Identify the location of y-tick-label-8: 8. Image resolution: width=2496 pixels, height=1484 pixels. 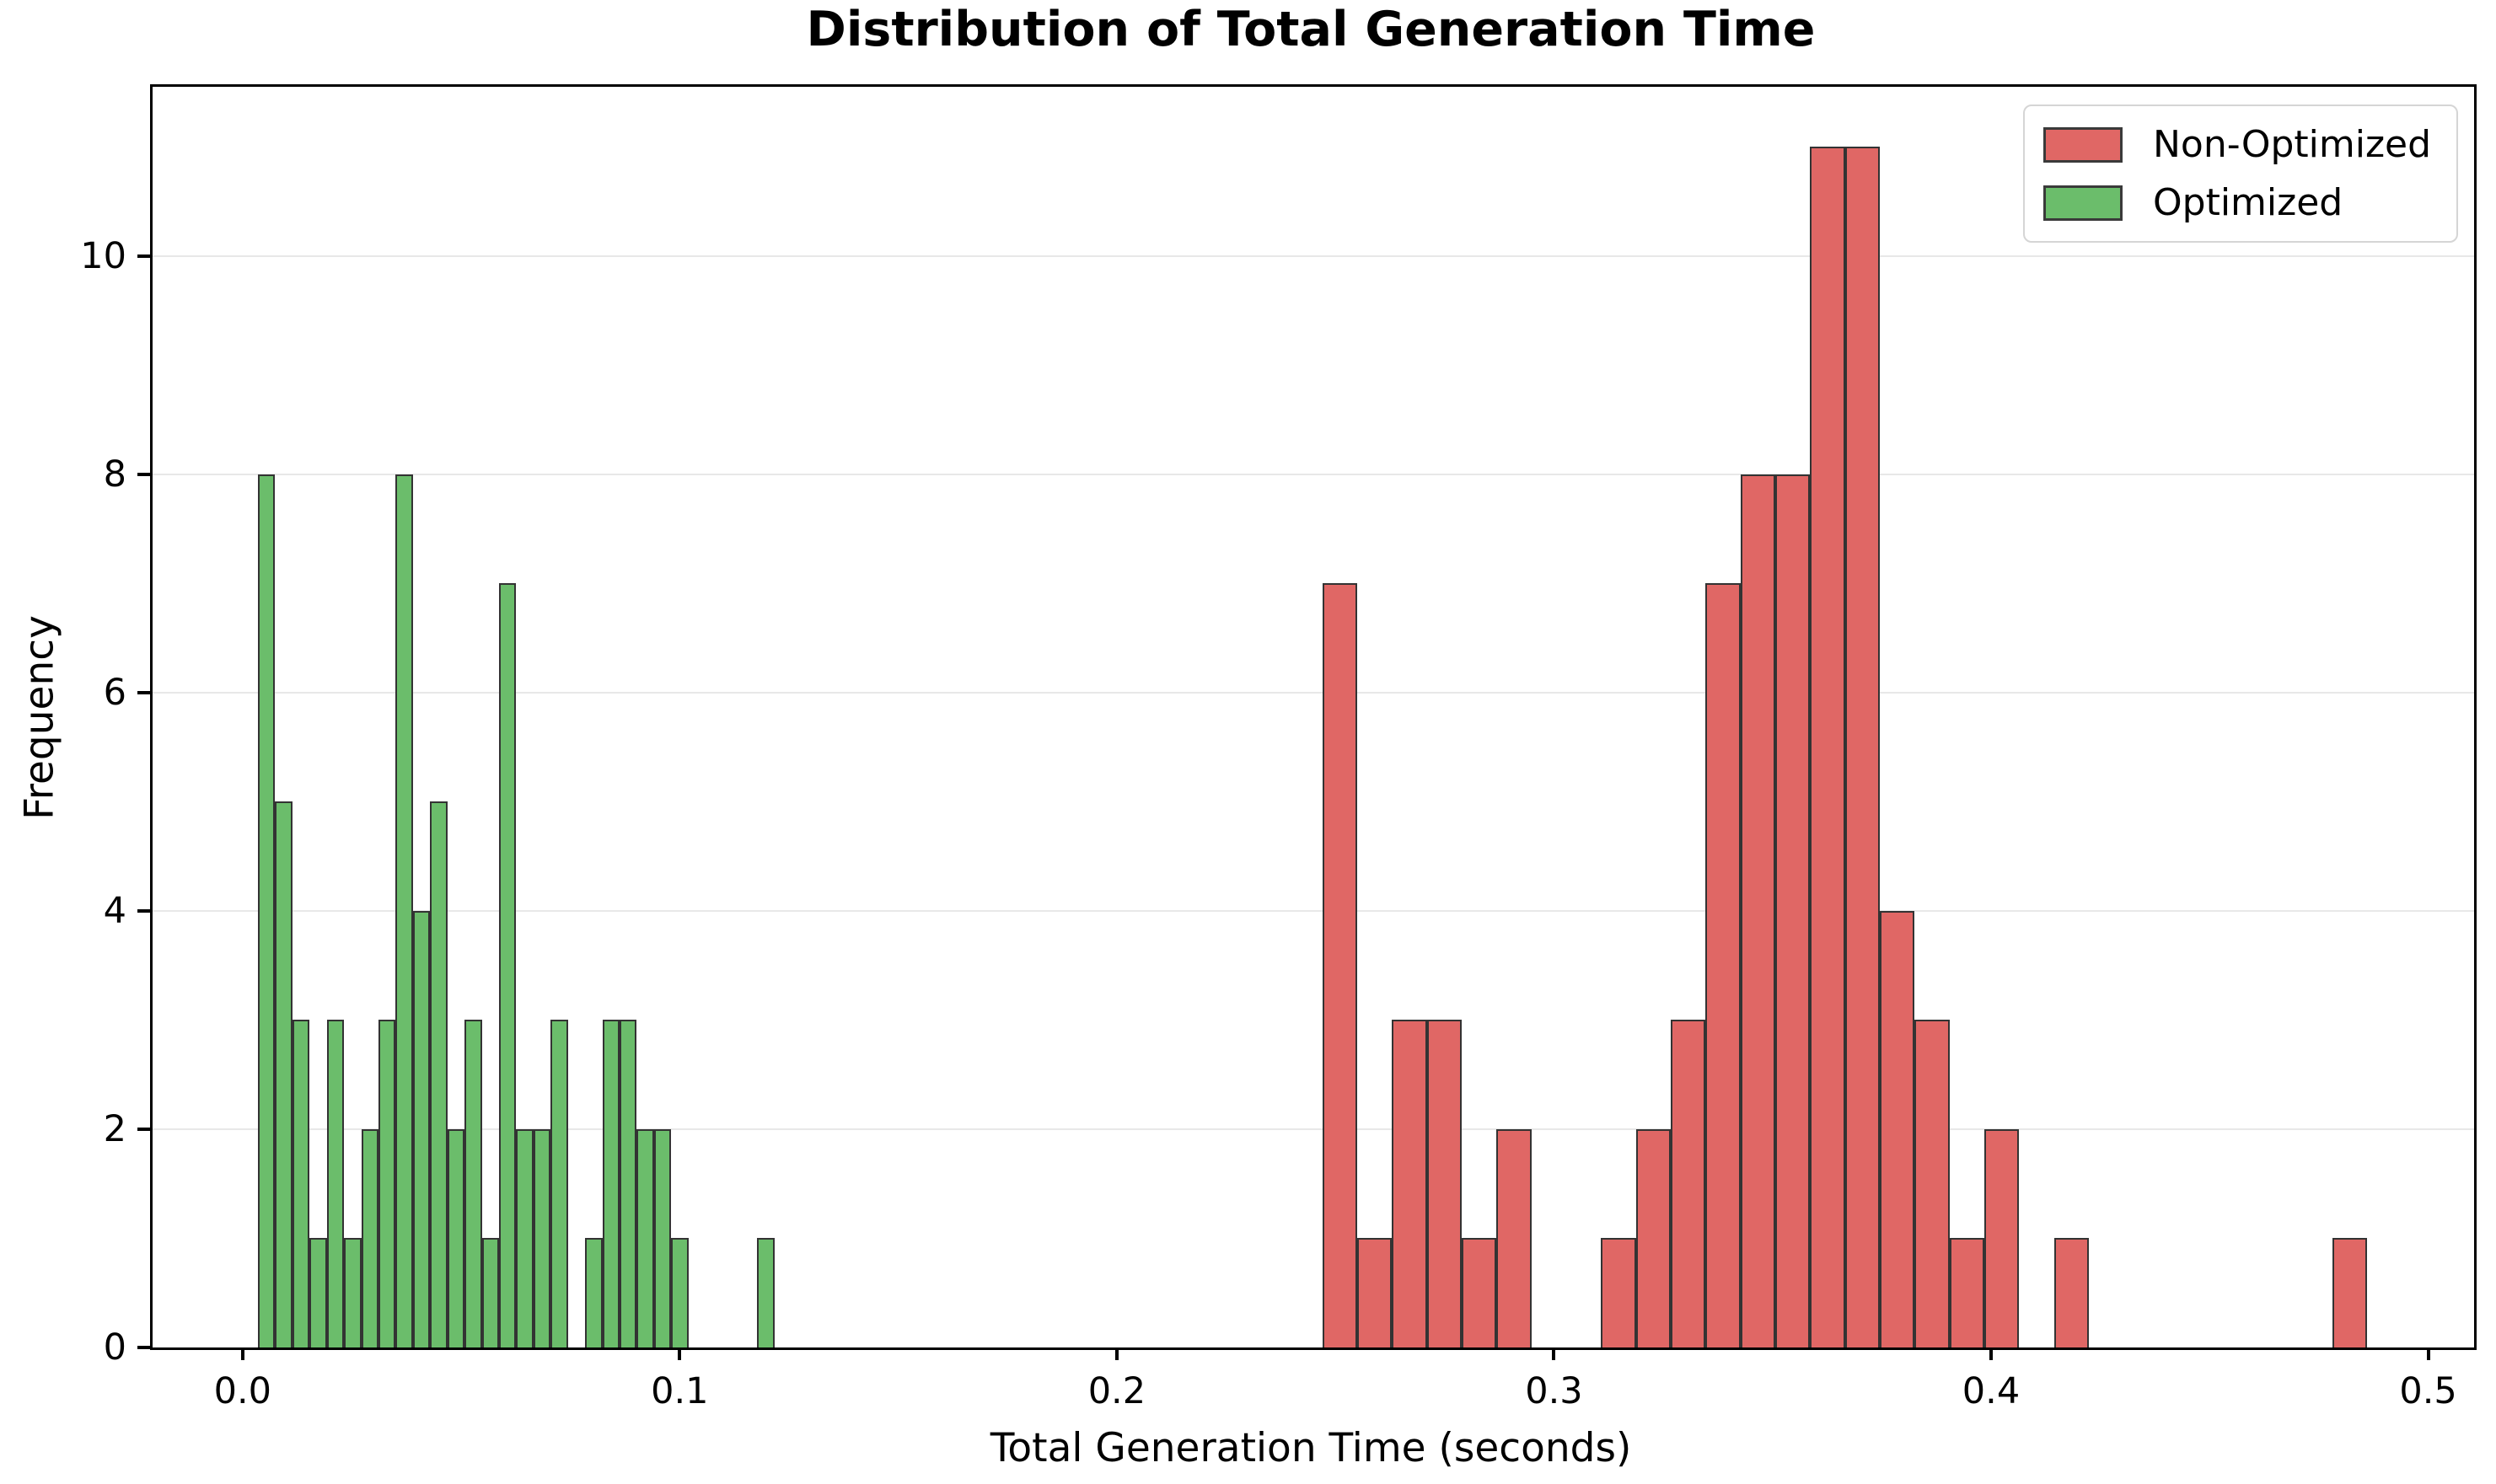
(114, 475).